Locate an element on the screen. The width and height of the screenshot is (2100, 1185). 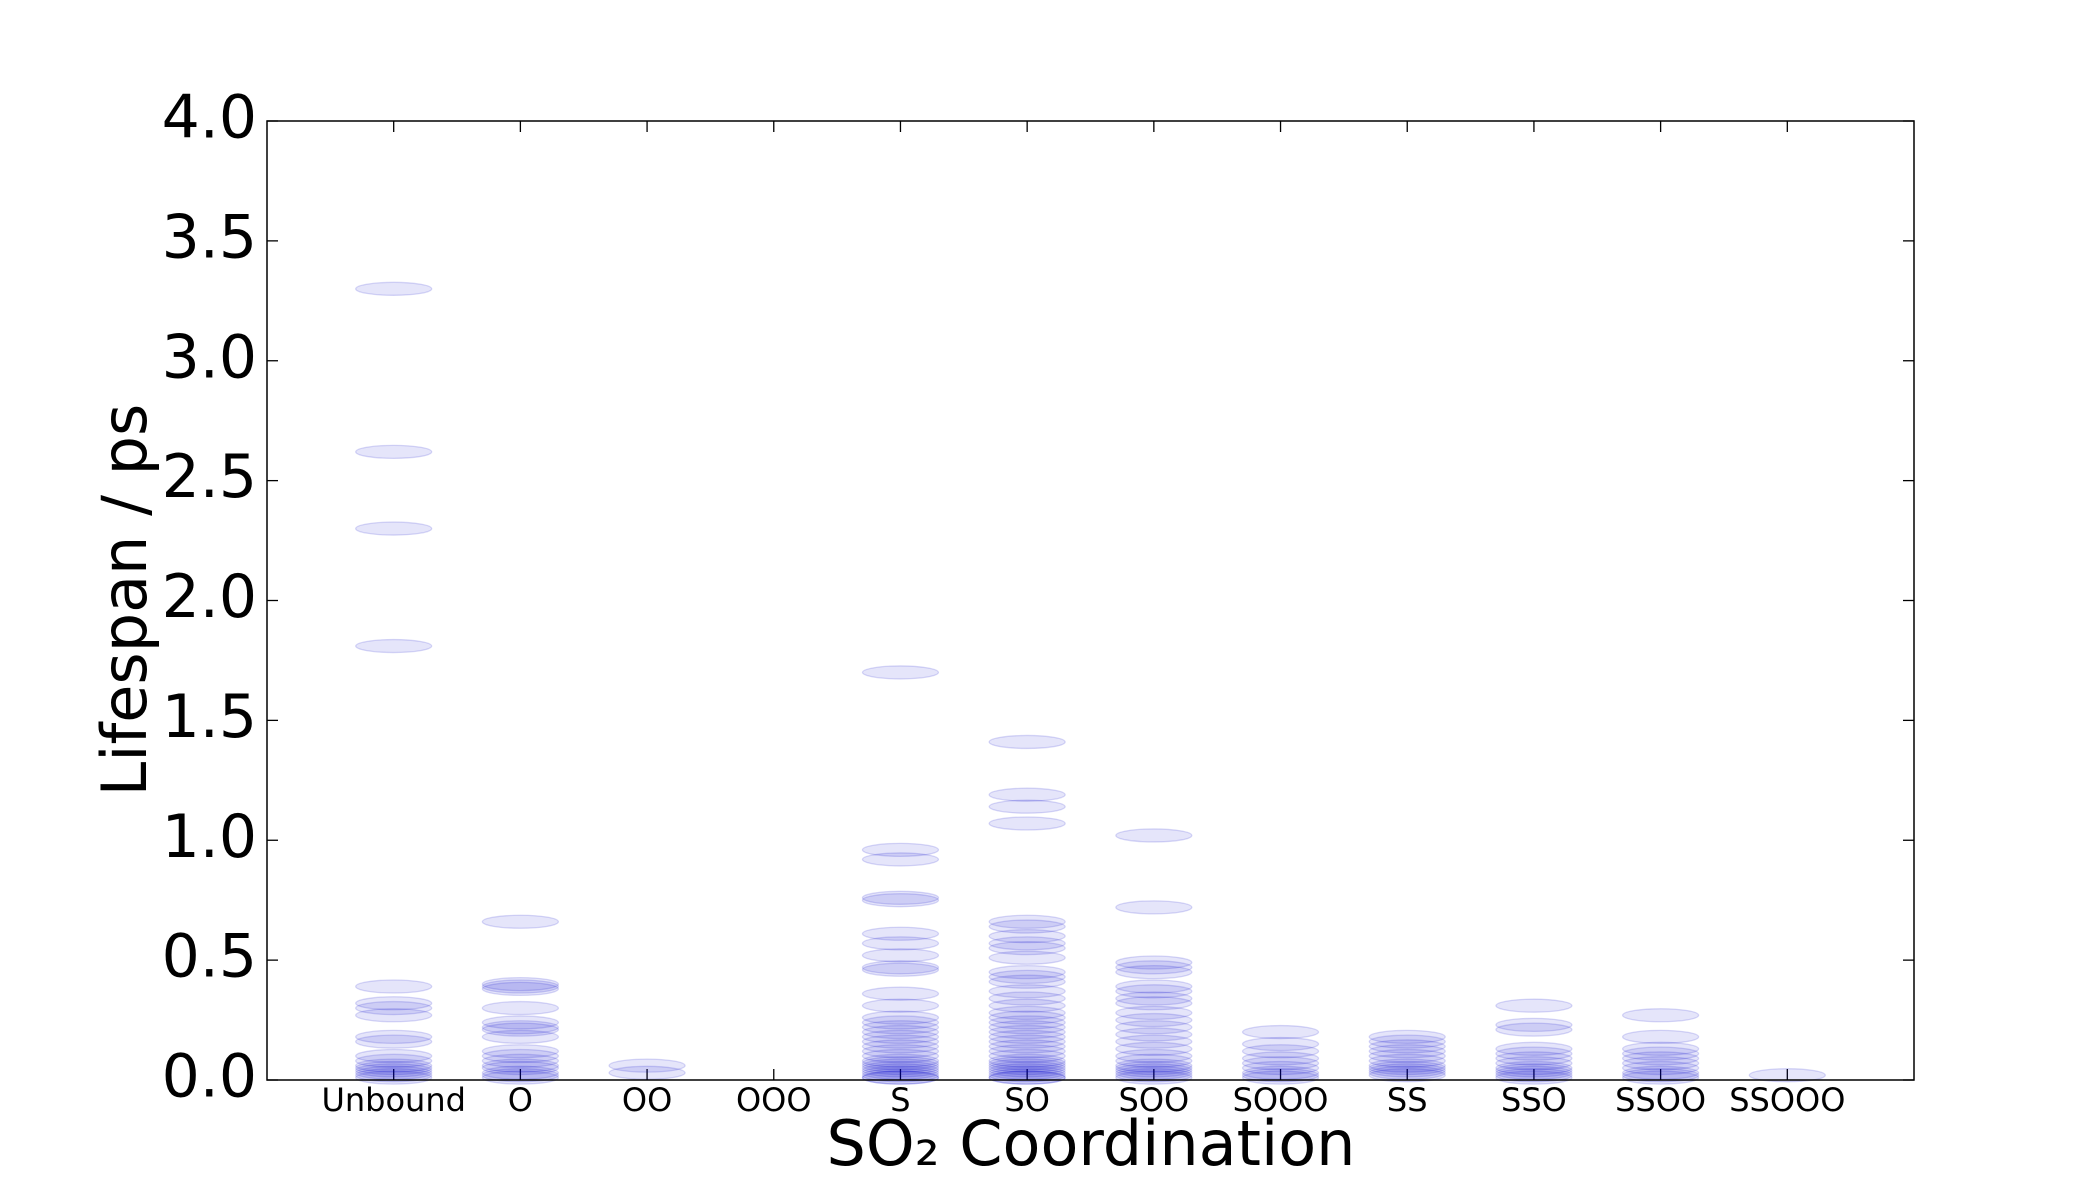
x-tick-label: SOOO is located at coordinates (1281, 1100).